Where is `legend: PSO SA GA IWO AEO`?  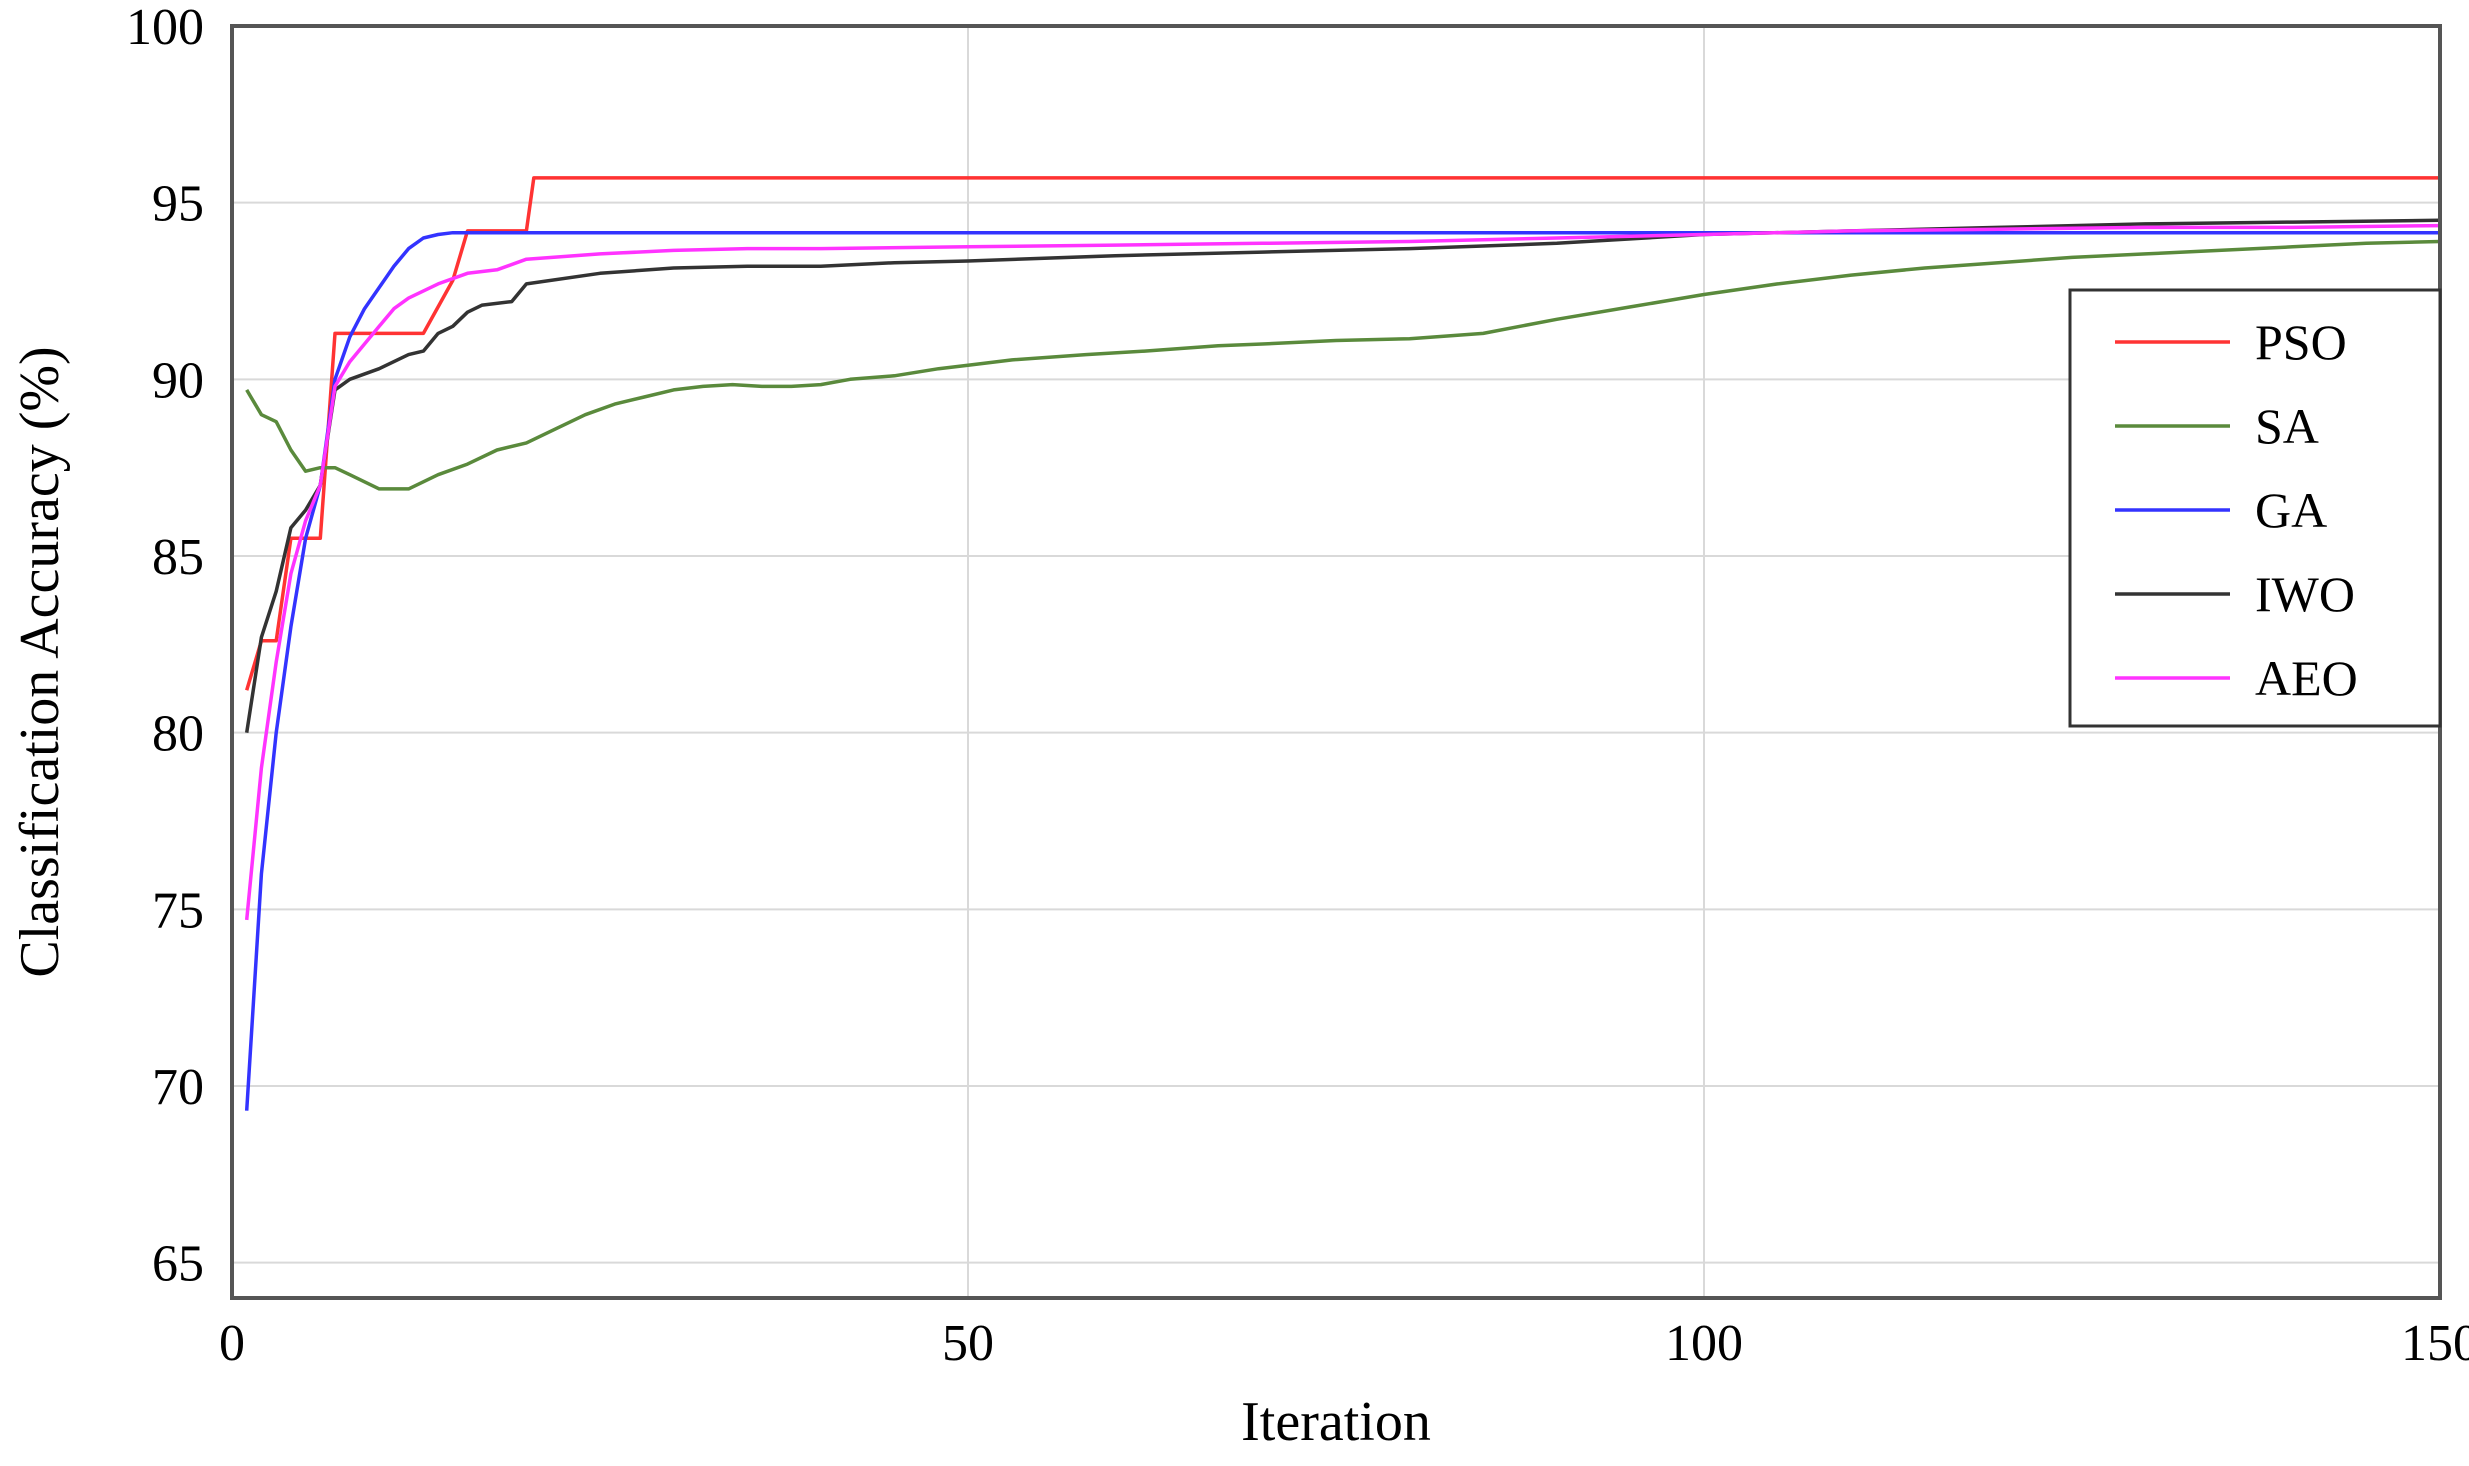
legend: PSO SA GA IWO AEO is located at coordinates (2255, 508).